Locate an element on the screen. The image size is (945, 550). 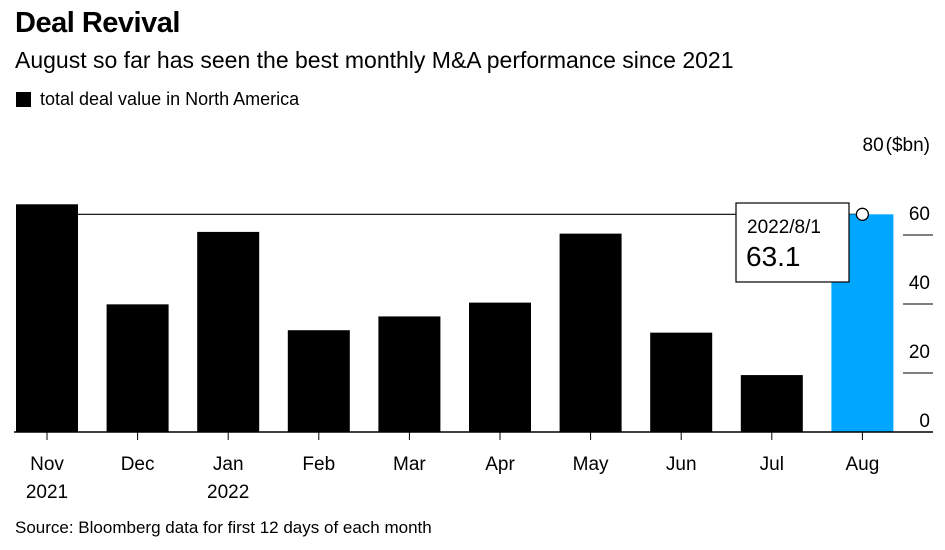
highlight-marker is located at coordinates (862, 214).